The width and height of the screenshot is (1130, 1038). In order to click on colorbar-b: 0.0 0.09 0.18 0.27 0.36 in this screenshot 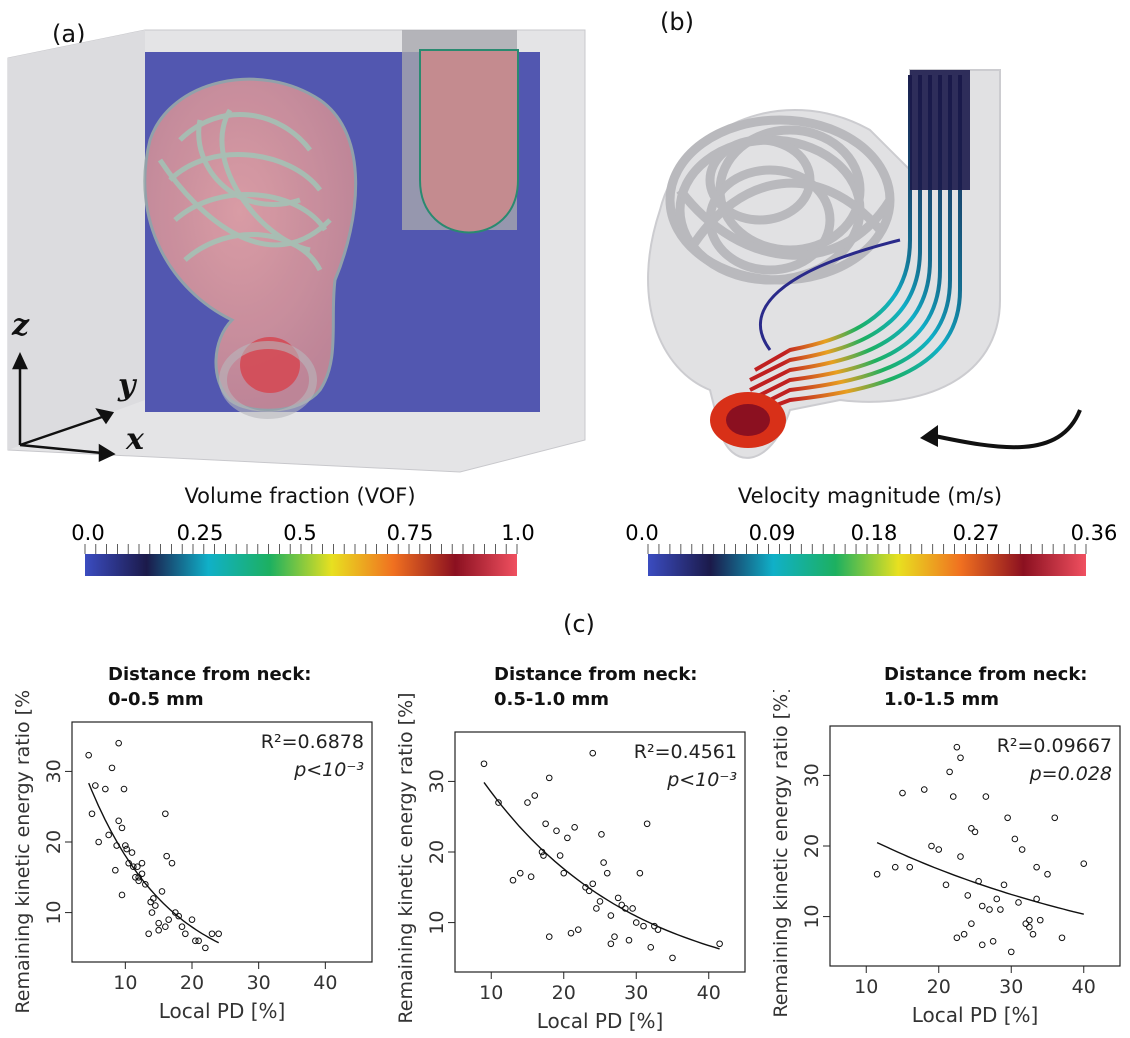, I will do `click(871, 548)`.